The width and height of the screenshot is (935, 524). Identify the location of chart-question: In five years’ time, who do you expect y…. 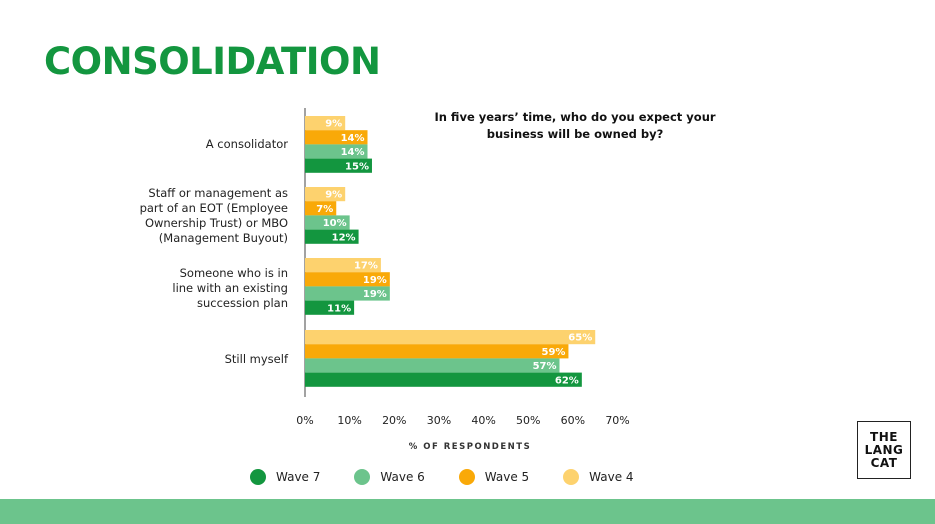
(575, 125).